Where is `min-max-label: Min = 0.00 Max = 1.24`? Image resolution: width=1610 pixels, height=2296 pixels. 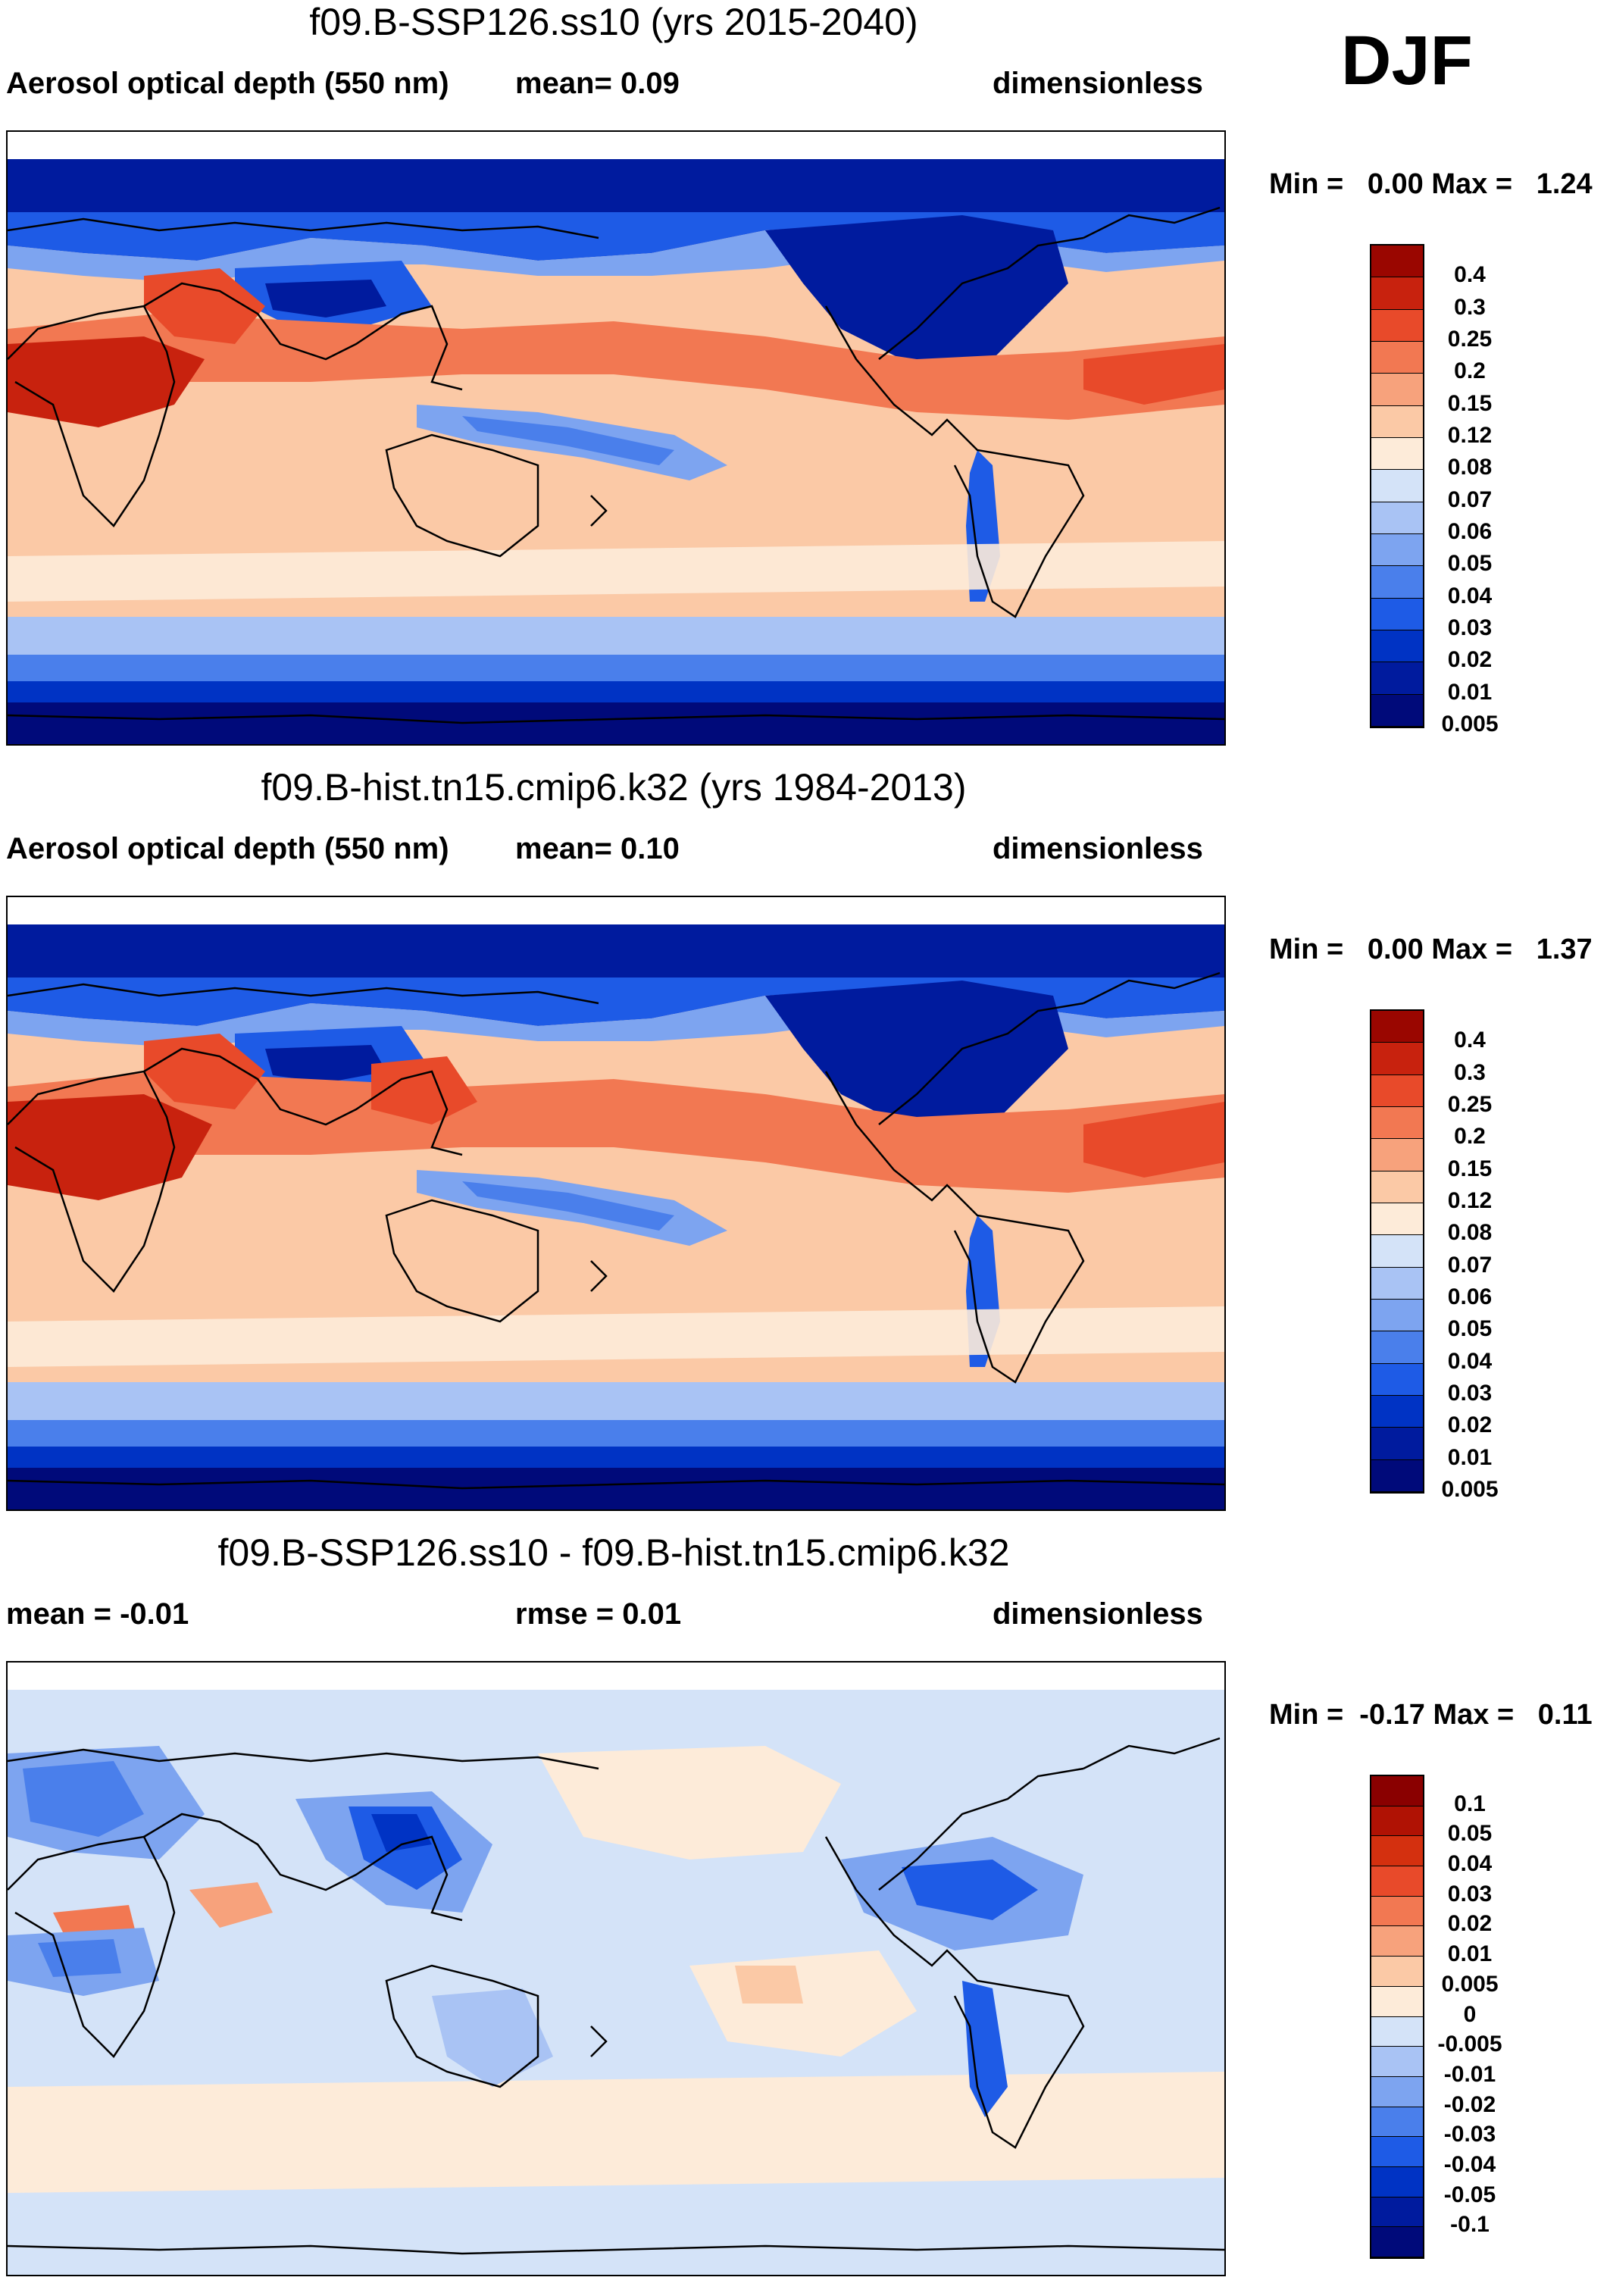 min-max-label: Min = 0.00 Max = 1.24 is located at coordinates (1431, 184).